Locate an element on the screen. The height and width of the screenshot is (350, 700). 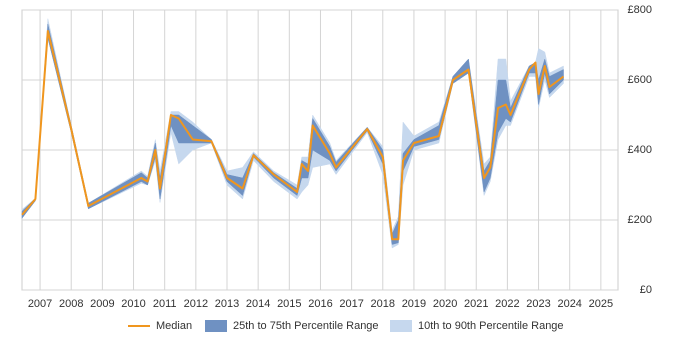
x-tick-label: 2011 is located at coordinates (165, 304).